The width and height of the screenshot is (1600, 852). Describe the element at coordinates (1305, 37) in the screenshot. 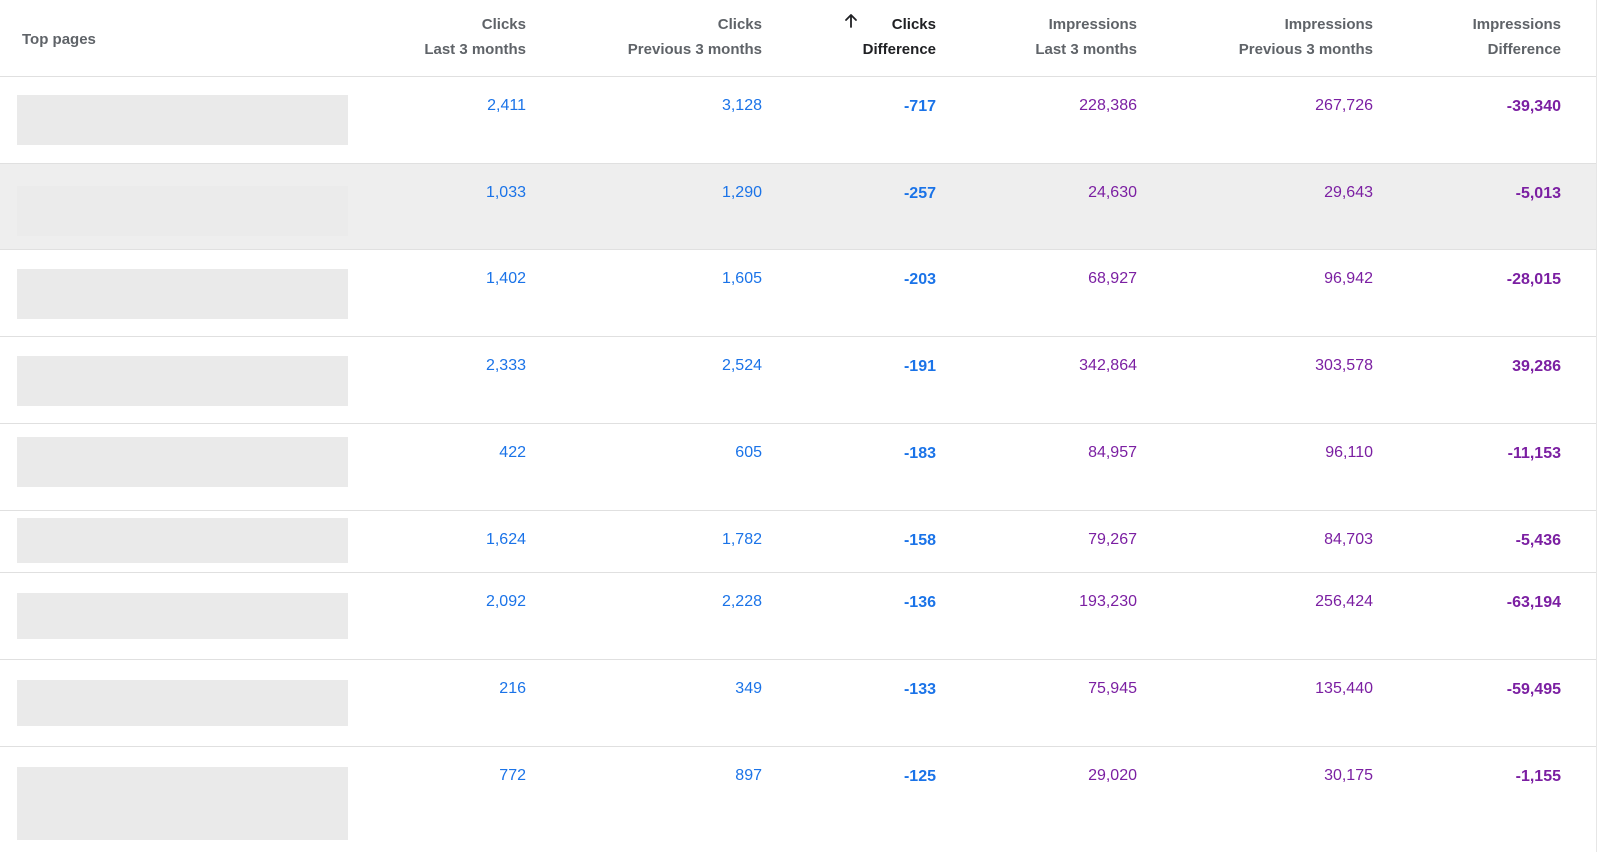

I see `column-header-impressions-previous: Impressions Previous 3 months` at that location.